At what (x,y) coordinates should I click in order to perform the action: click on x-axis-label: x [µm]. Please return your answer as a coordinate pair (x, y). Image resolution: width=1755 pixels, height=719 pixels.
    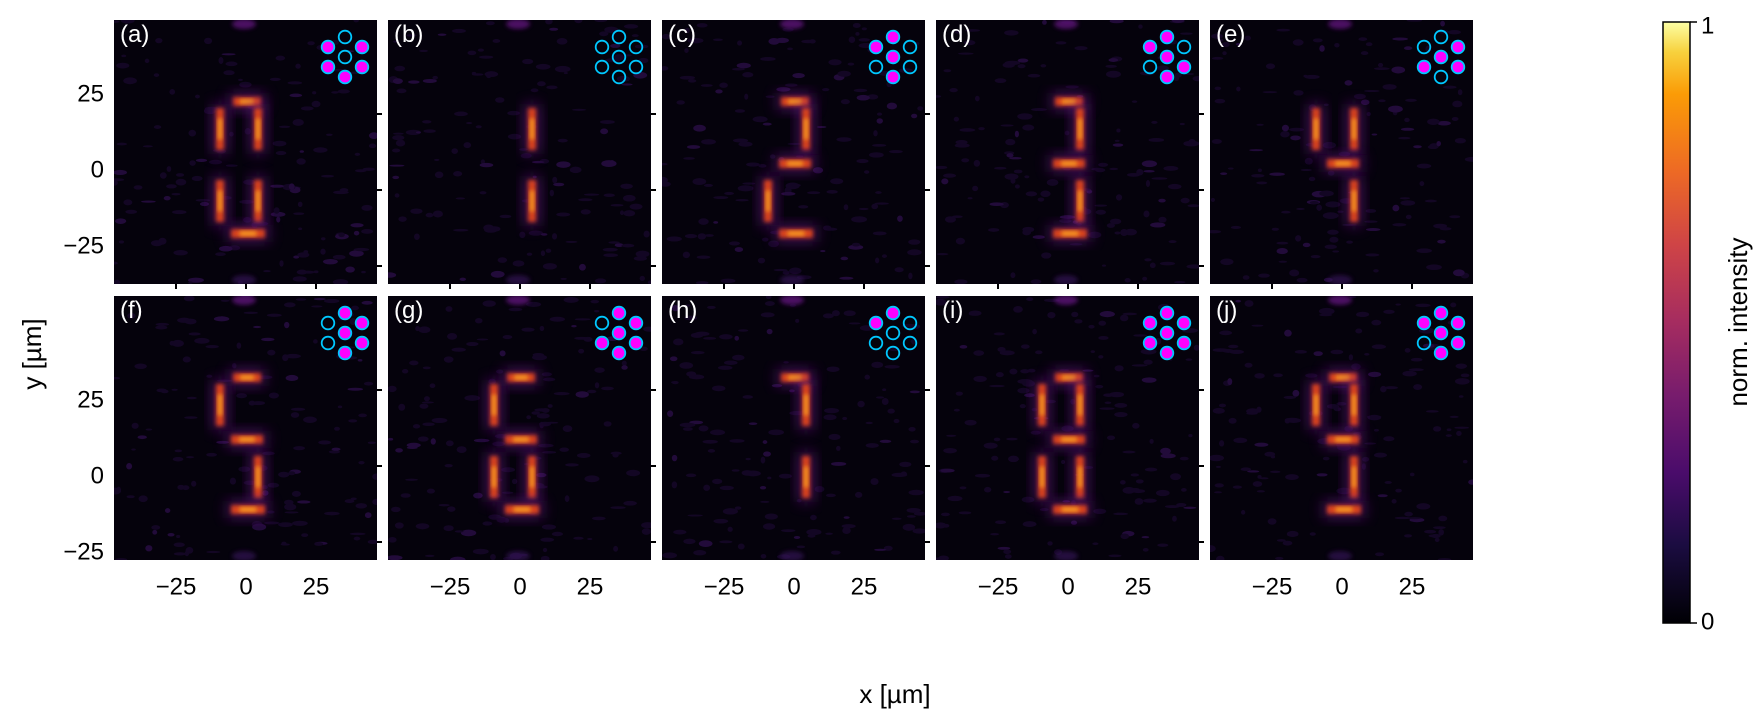
    Looking at the image, I should click on (894, 694).